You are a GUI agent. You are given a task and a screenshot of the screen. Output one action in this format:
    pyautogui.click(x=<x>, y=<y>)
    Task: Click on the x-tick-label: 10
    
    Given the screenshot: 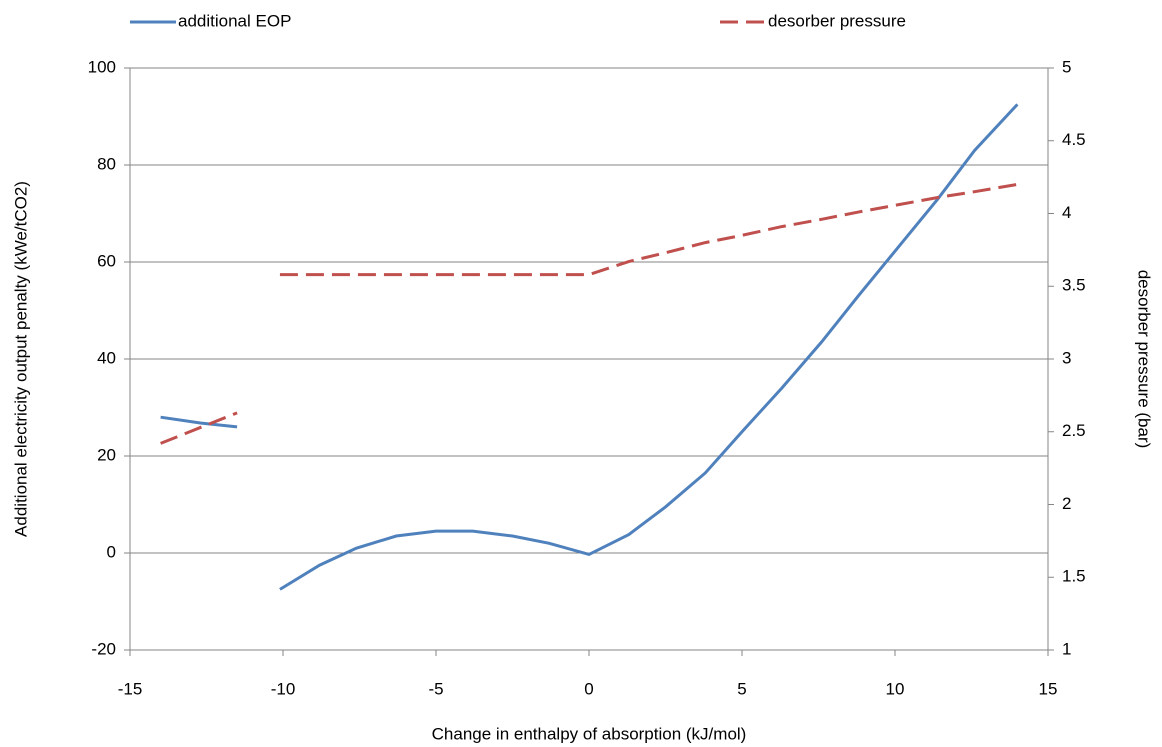 What is the action you would take?
    pyautogui.click(x=895, y=688)
    